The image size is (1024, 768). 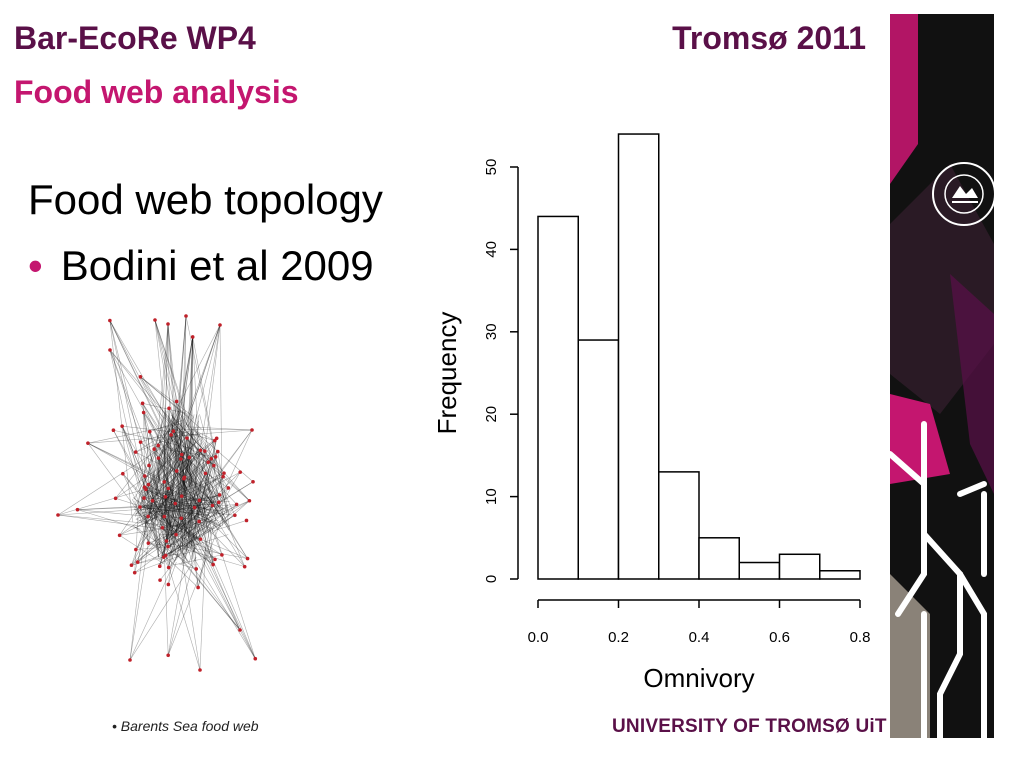 I want to click on x-tick-label: 0.4, so click(x=699, y=637).